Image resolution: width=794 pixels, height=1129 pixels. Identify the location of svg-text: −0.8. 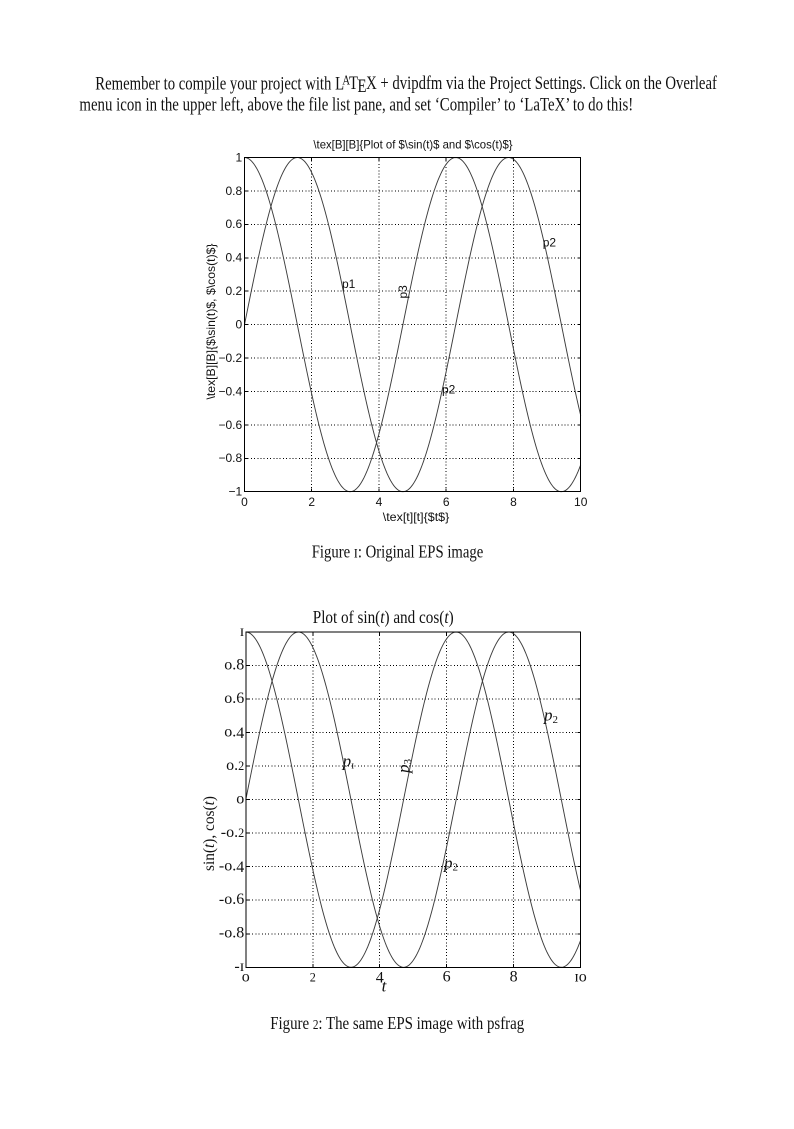
(230, 458).